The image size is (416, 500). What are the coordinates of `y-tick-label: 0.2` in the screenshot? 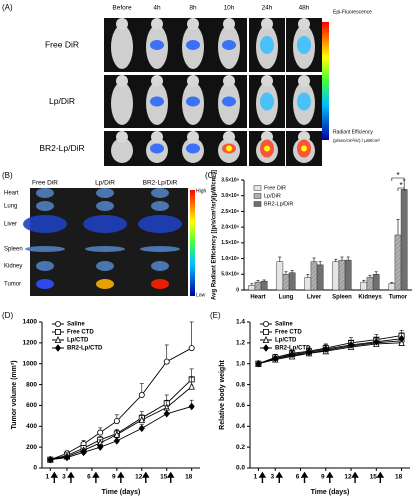 It's located at (240, 447).